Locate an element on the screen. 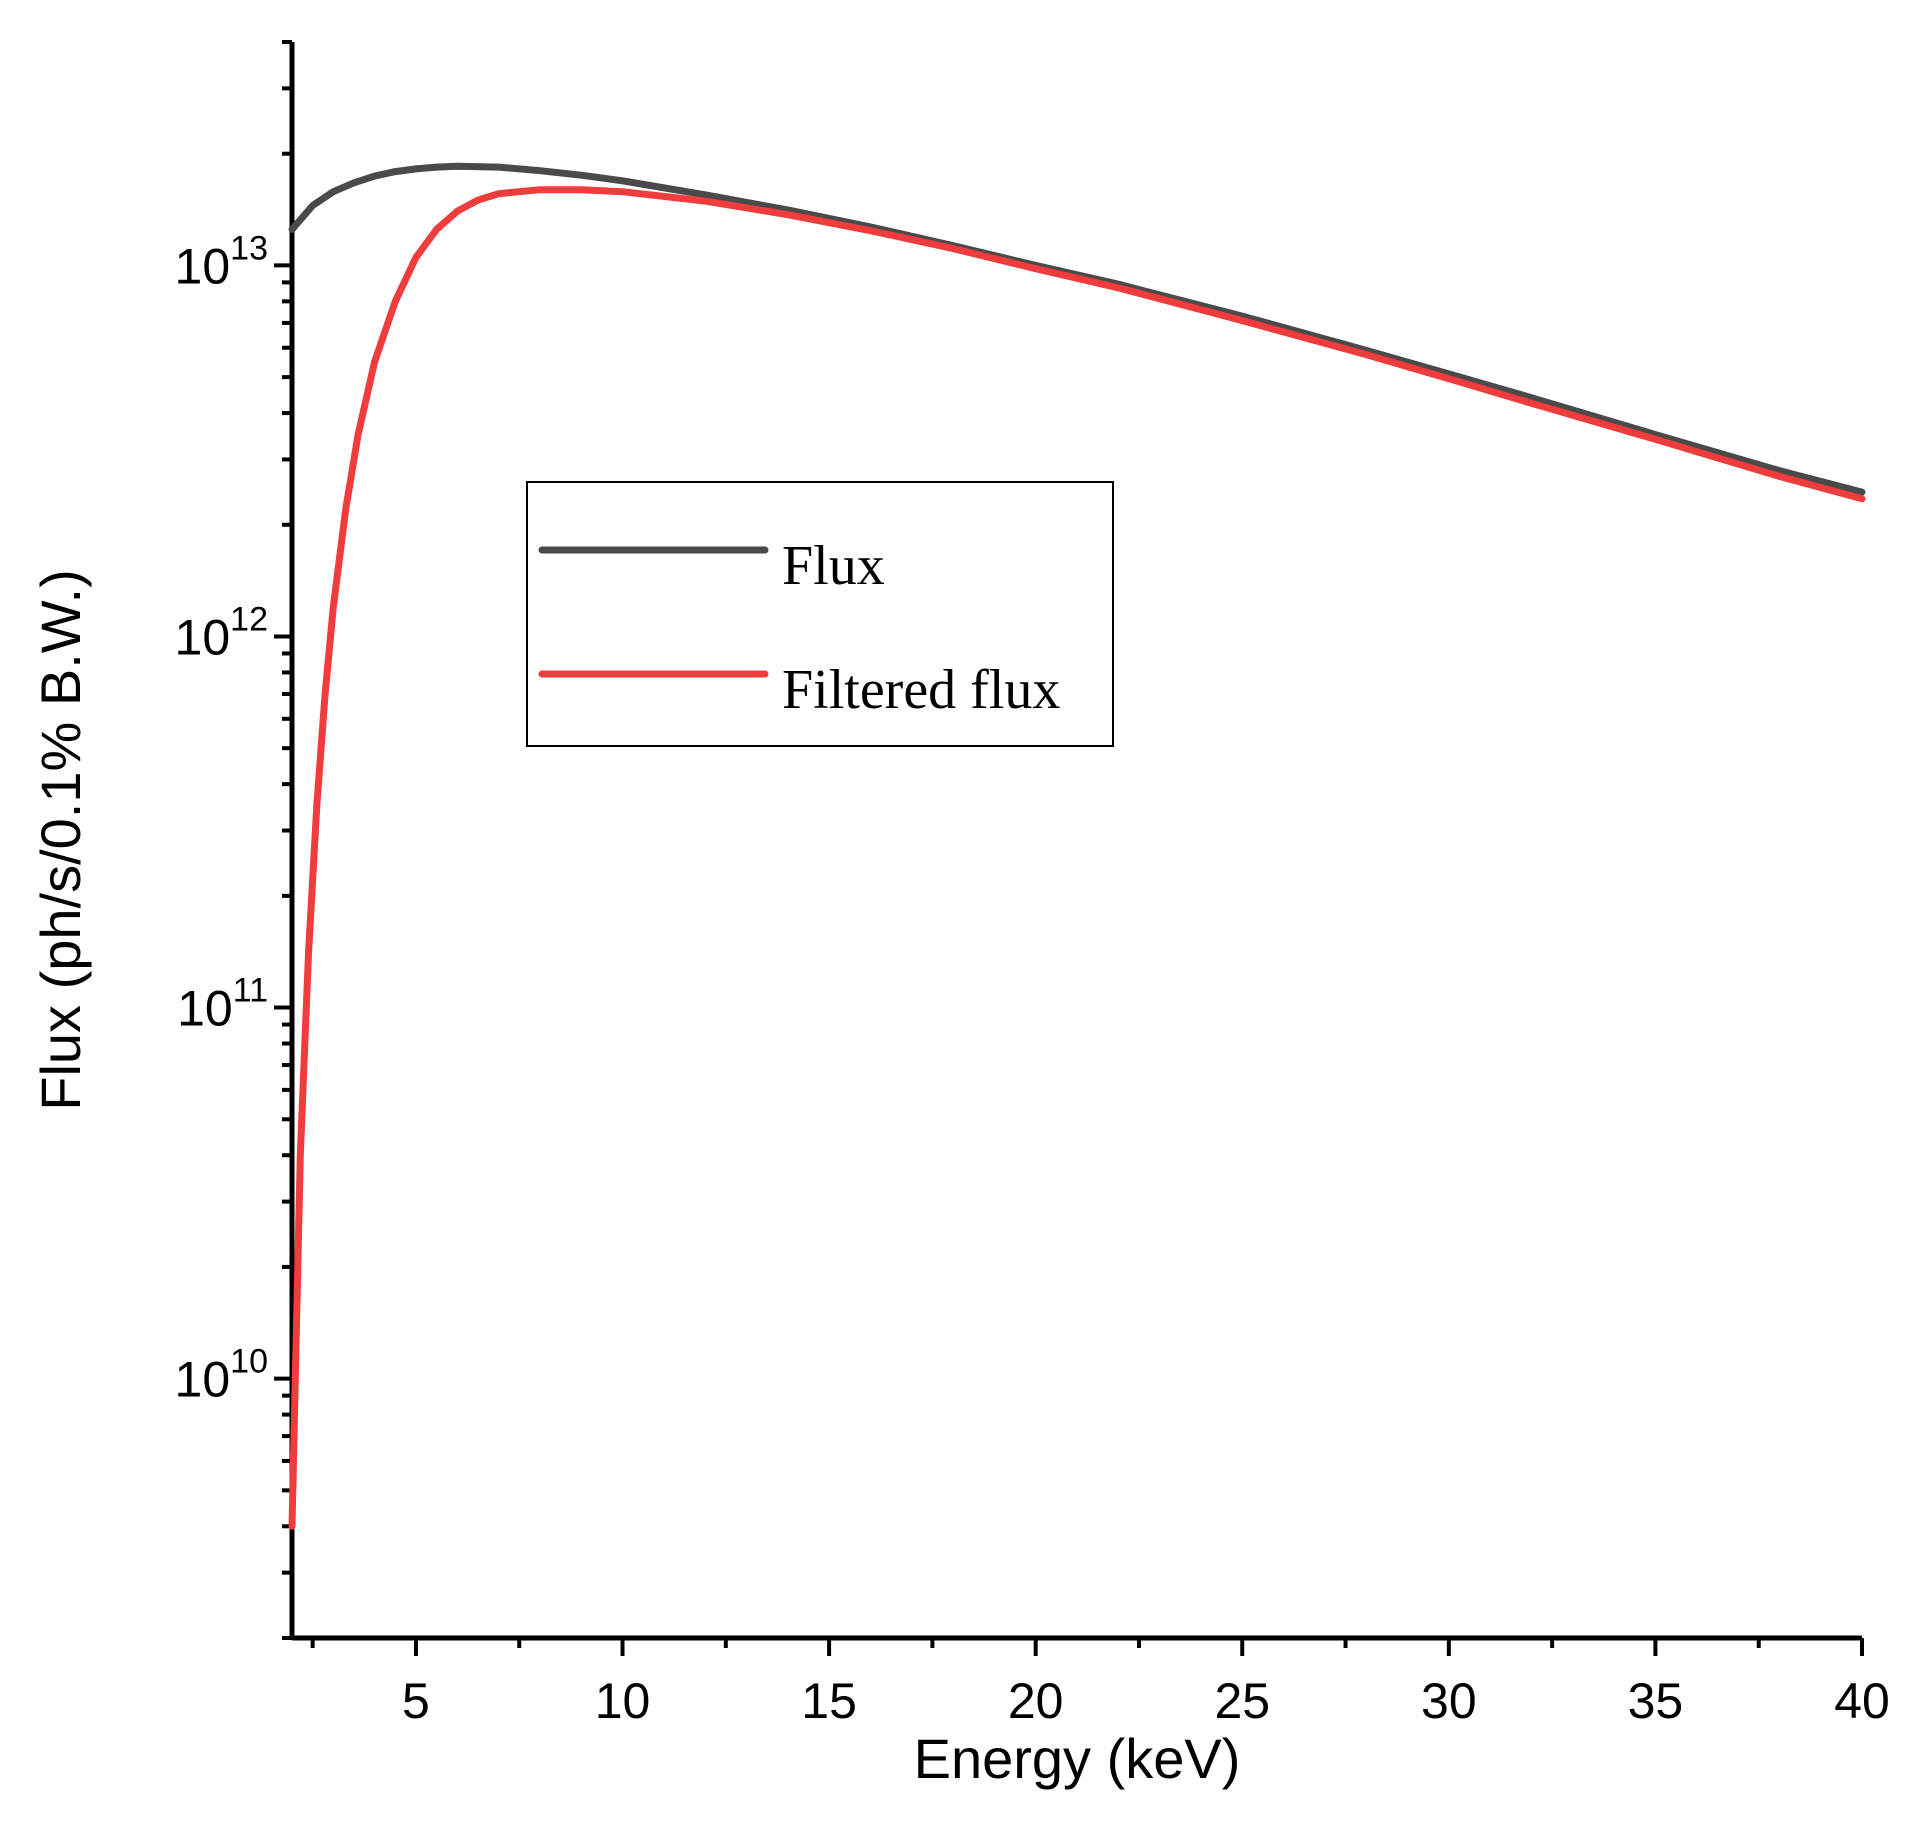 This screenshot has width=1918, height=1836. x-axis-title: Energy (keV) is located at coordinates (1077, 1758).